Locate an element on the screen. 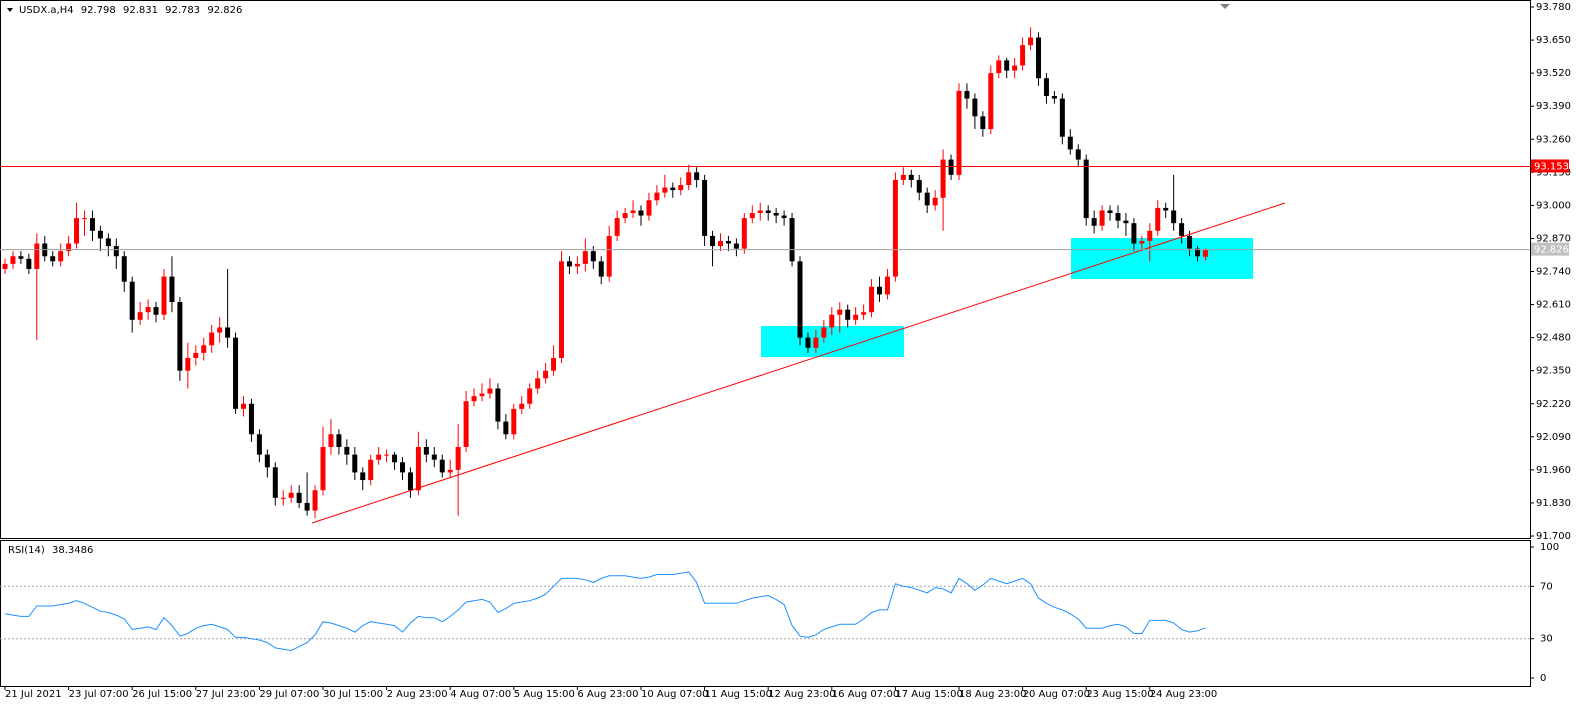  x-tick-label: 17 Aug 15:00 is located at coordinates (928, 694).